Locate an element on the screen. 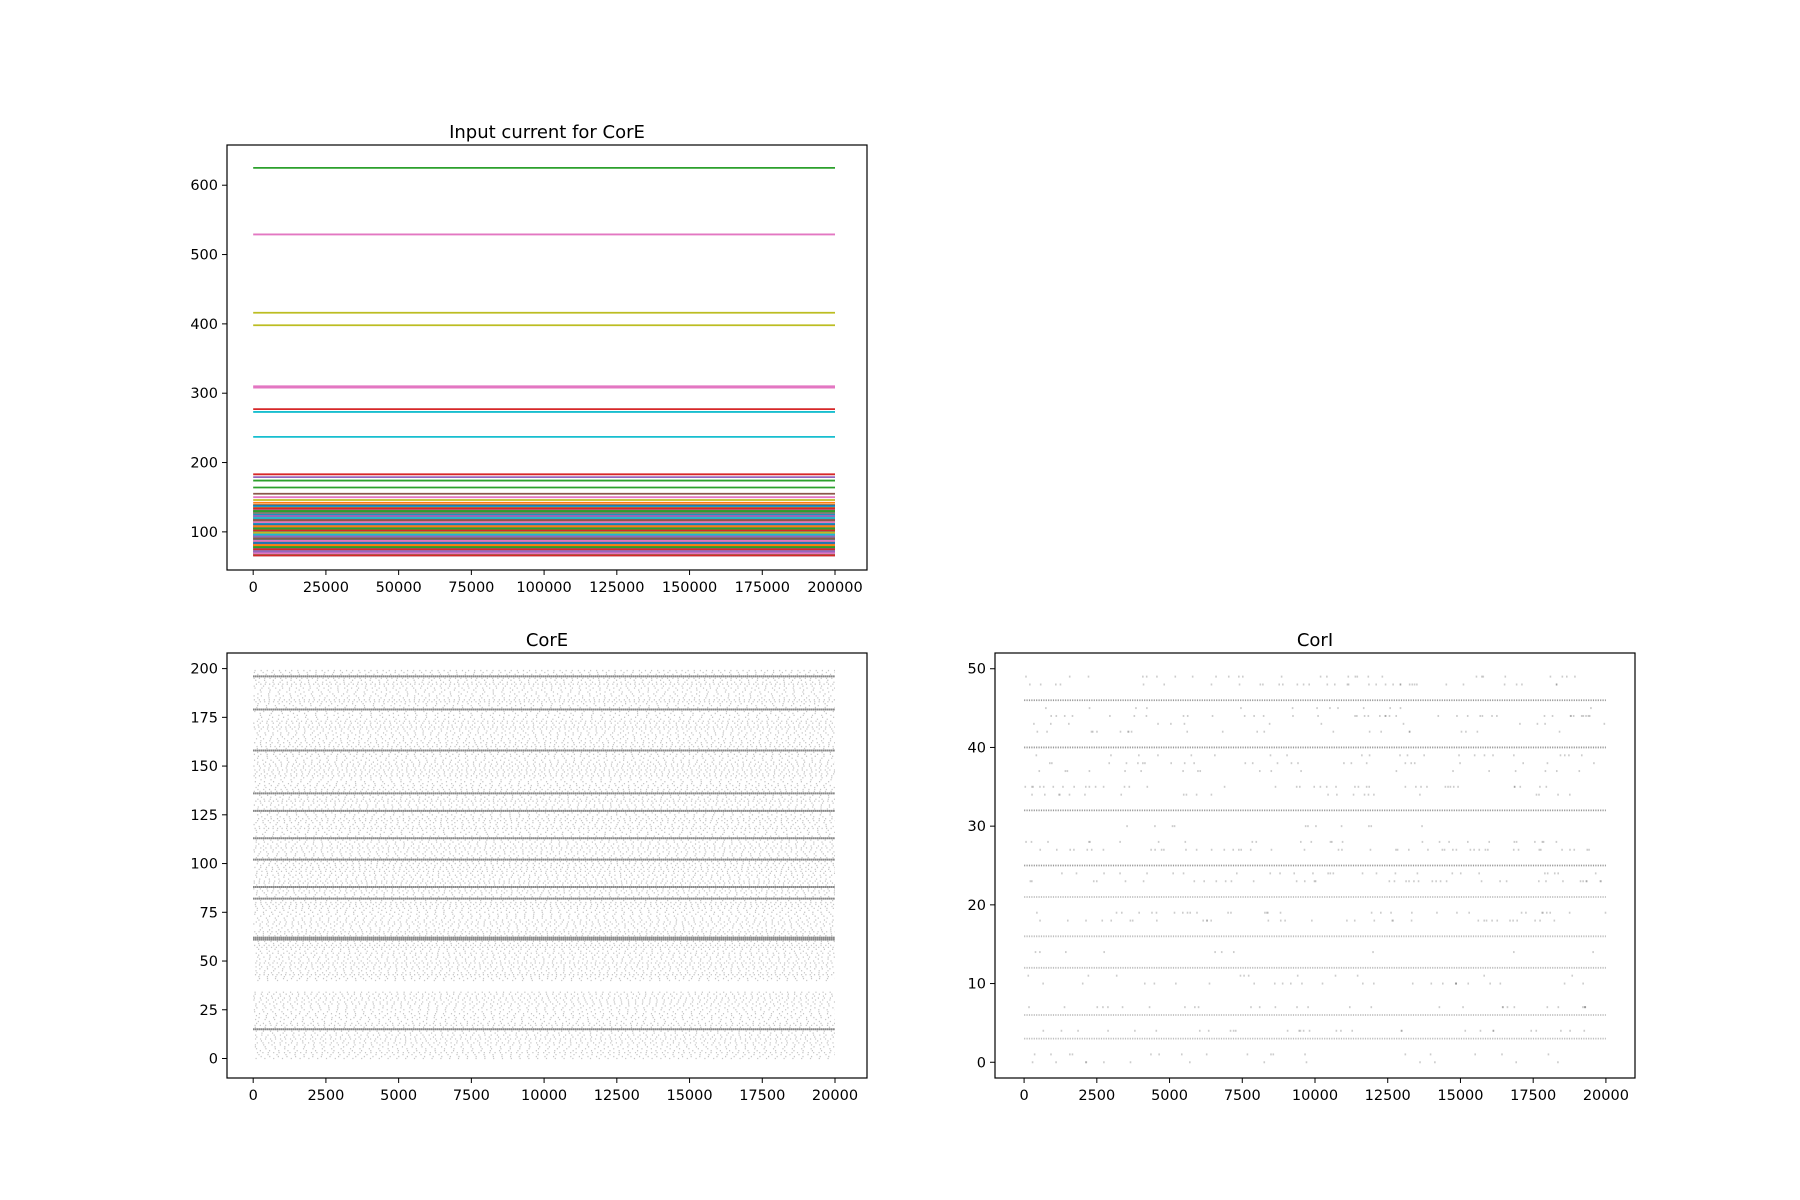 Image resolution: width=1800 pixels, height=1200 pixels. core-raster-y-tick-label: 75 is located at coordinates (209, 913).